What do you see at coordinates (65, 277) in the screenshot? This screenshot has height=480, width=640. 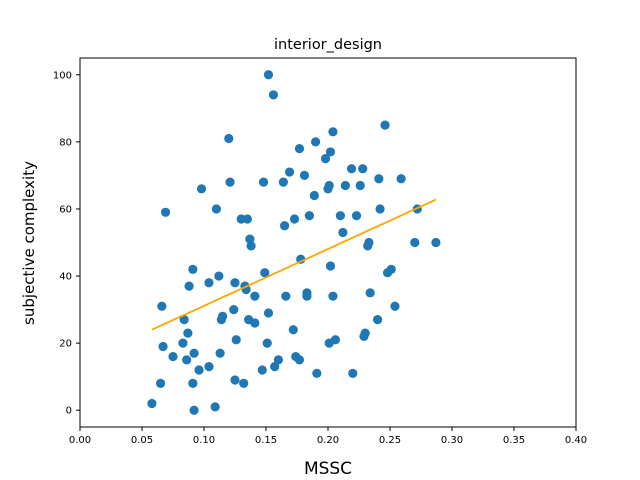 I see `y-tick-label: 40` at bounding box center [65, 277].